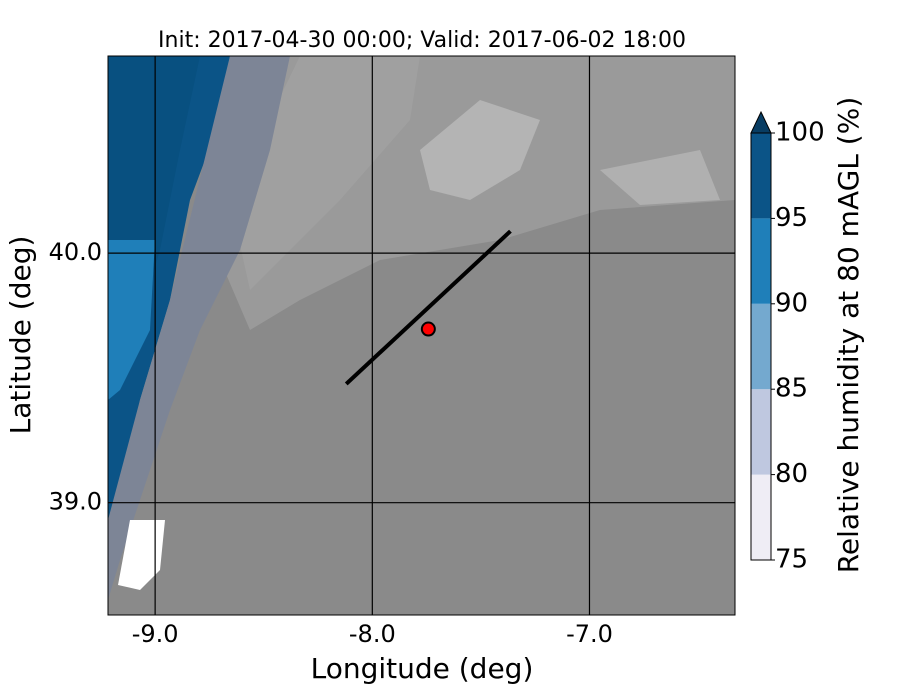  Describe the element at coordinates (800, 133) in the screenshot. I see `colorbar-tick-label: 100` at that location.